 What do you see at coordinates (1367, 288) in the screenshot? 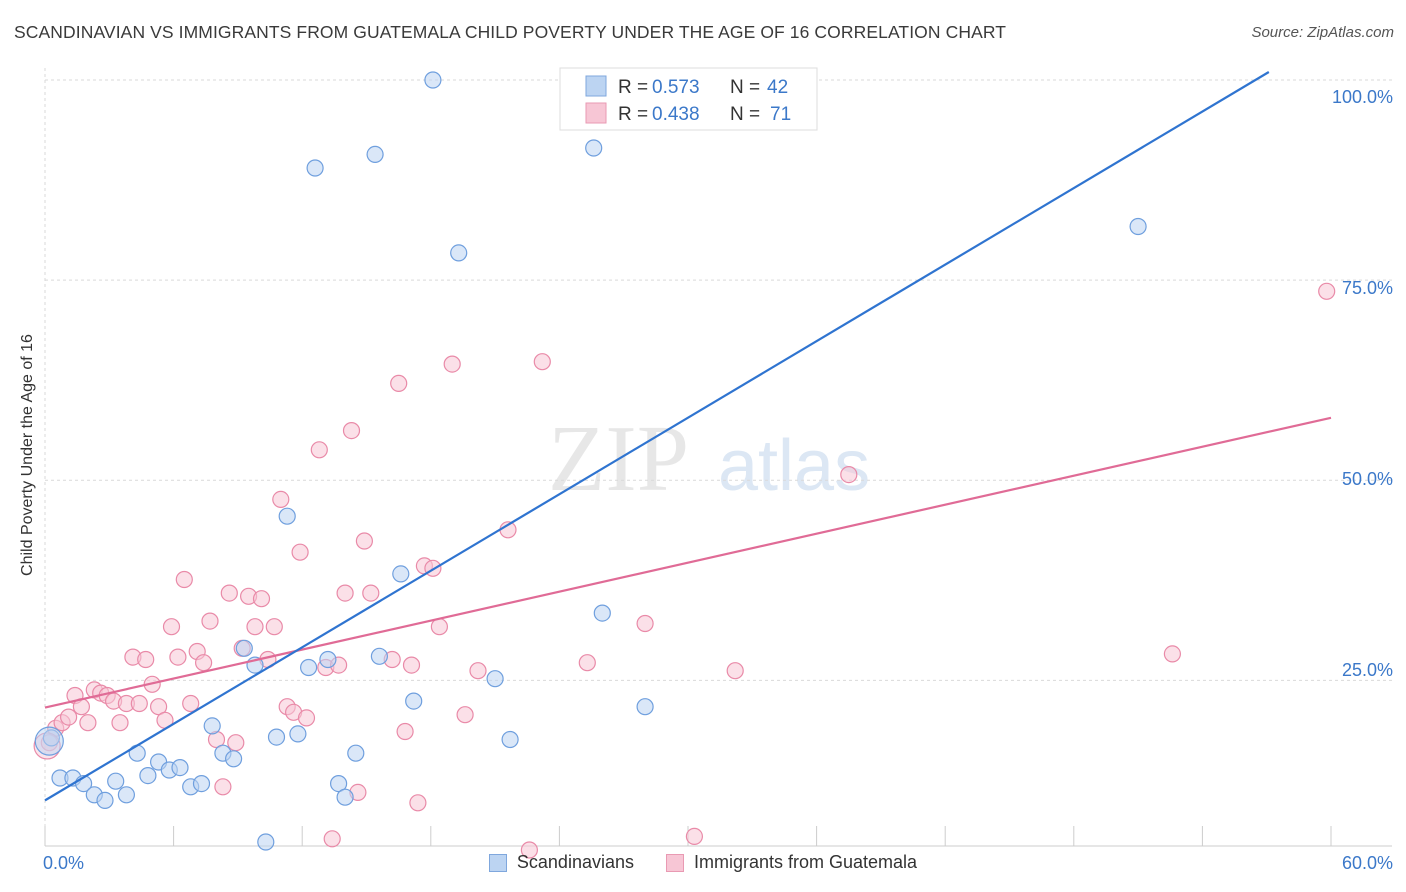
I see `y-tick-label-75: 75.0%` at bounding box center [1367, 288].